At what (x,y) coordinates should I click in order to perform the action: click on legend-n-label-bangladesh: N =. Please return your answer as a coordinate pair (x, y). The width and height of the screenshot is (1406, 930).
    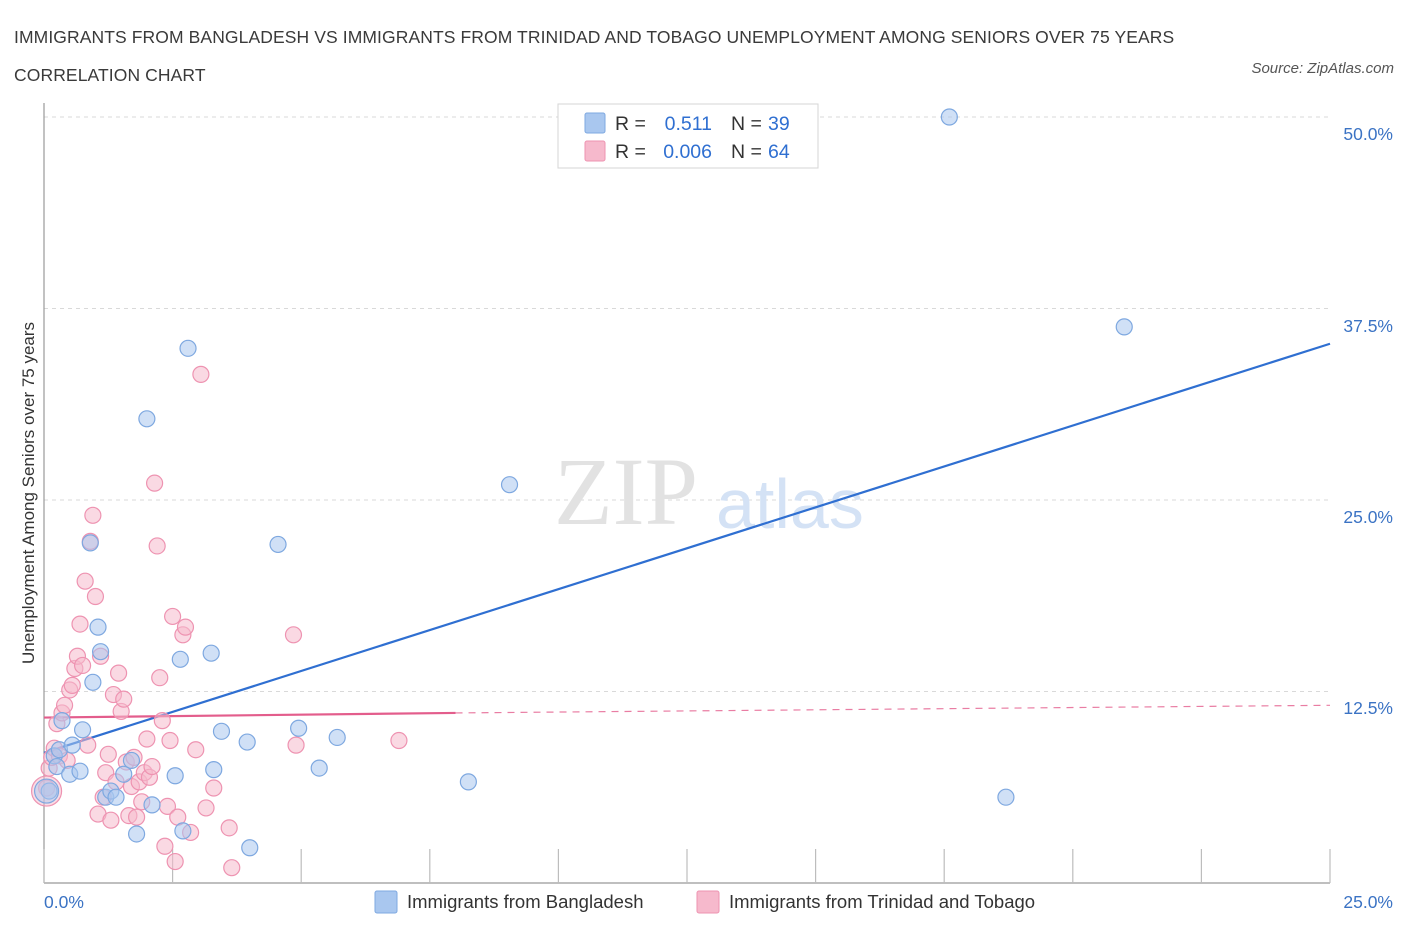
    Looking at the image, I should click on (746, 124).